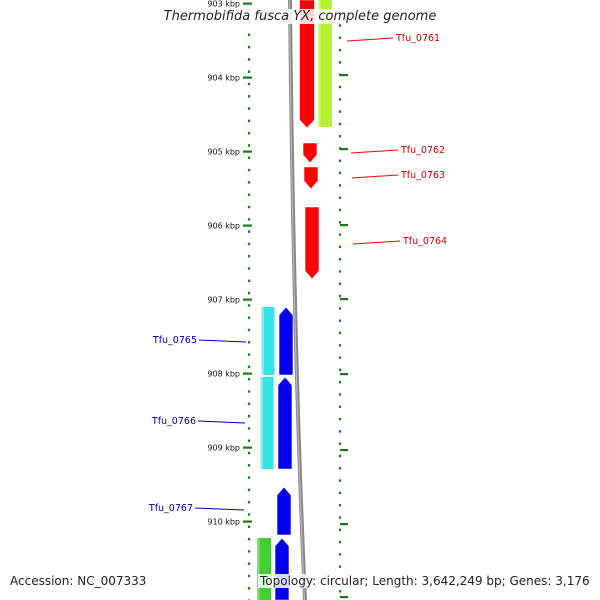 The width and height of the screenshot is (600, 600). Describe the element at coordinates (223, 152) in the screenshot. I see `kbp-label: 905 kbp` at that location.